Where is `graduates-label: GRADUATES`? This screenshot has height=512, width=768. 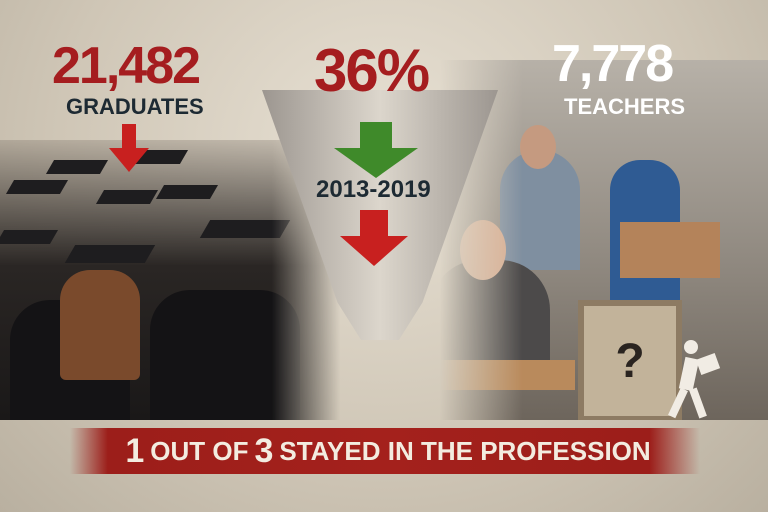 graduates-label: GRADUATES is located at coordinates (135, 106).